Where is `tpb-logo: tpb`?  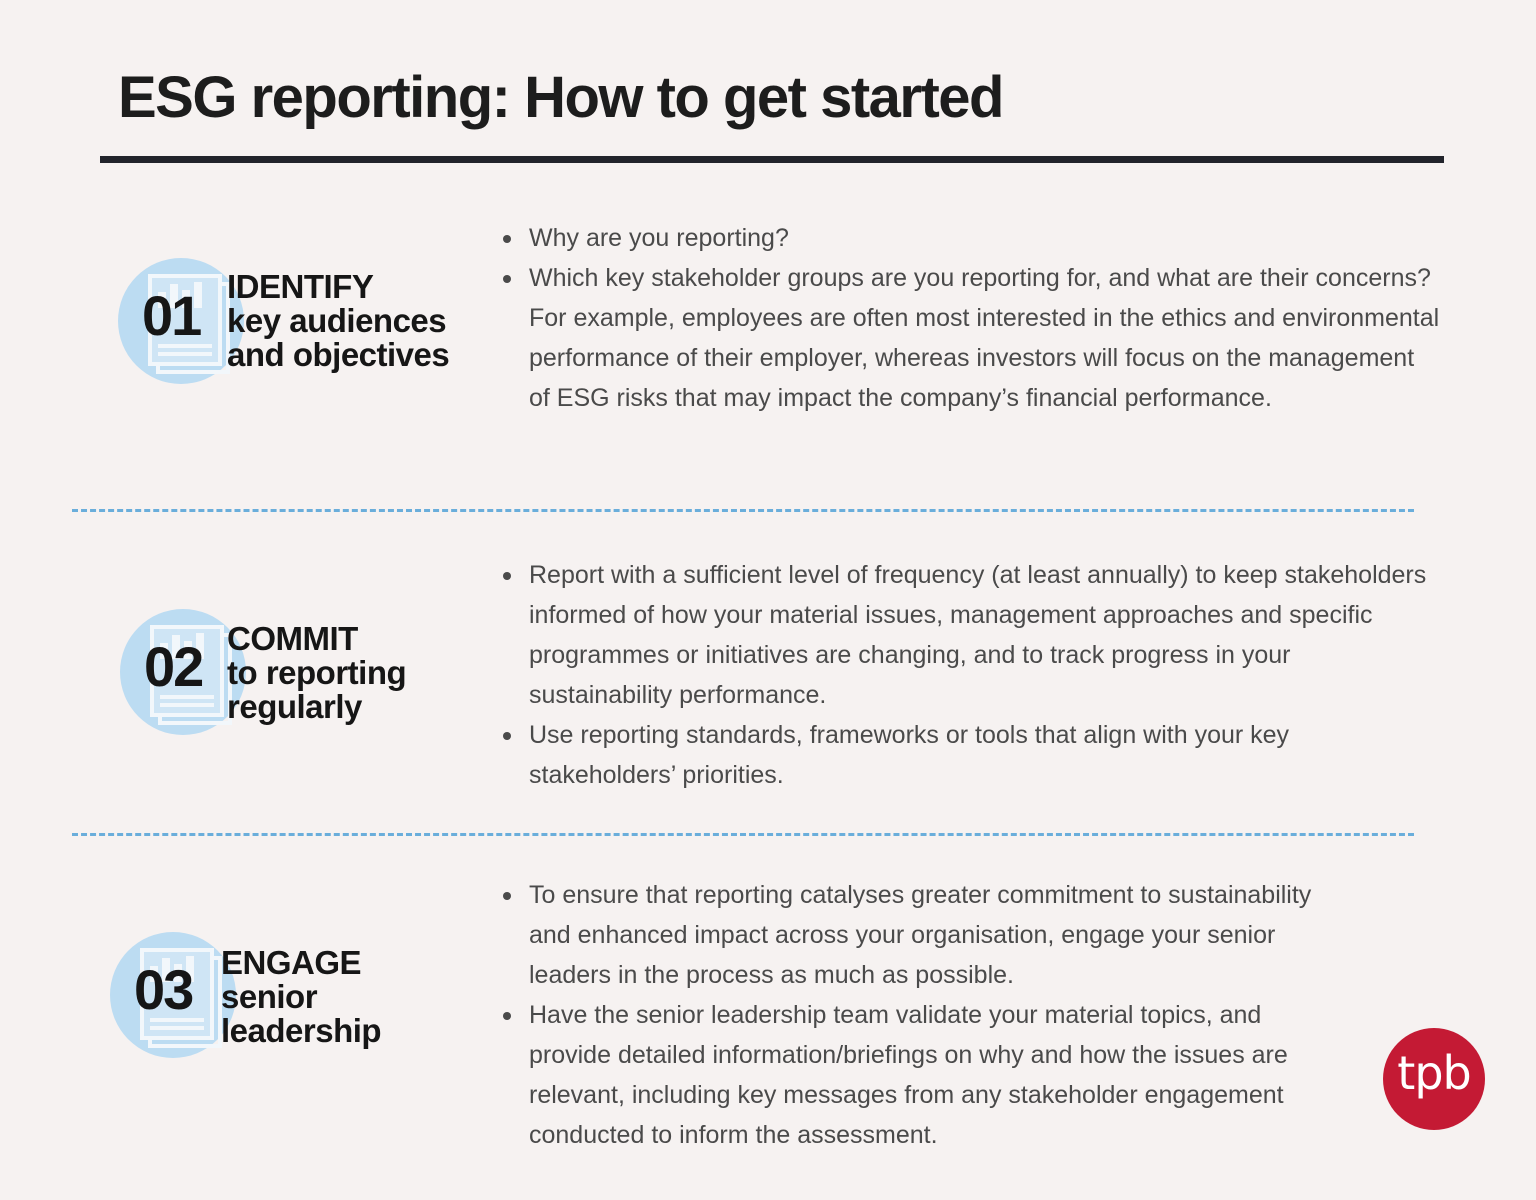 tpb-logo: tpb is located at coordinates (1434, 1079).